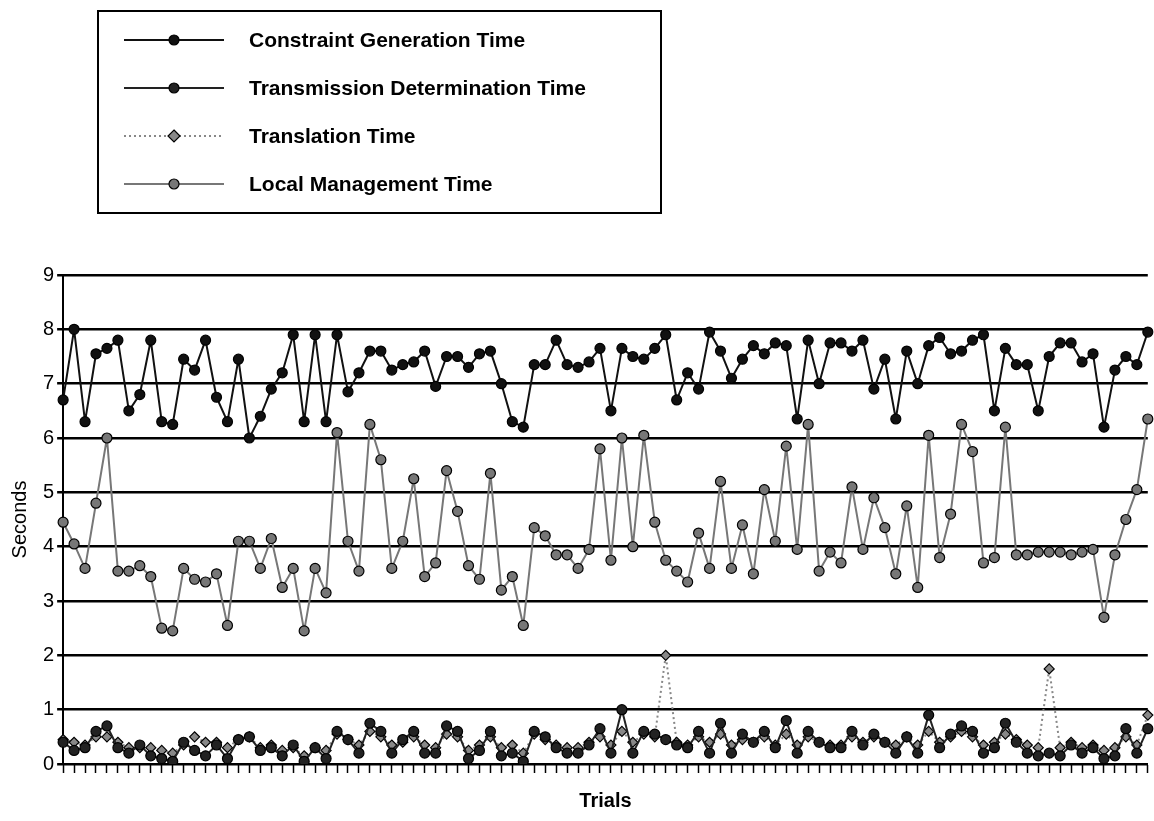 The image size is (1154, 821). I want to click on legend-label: Local Management Time, so click(371, 184).